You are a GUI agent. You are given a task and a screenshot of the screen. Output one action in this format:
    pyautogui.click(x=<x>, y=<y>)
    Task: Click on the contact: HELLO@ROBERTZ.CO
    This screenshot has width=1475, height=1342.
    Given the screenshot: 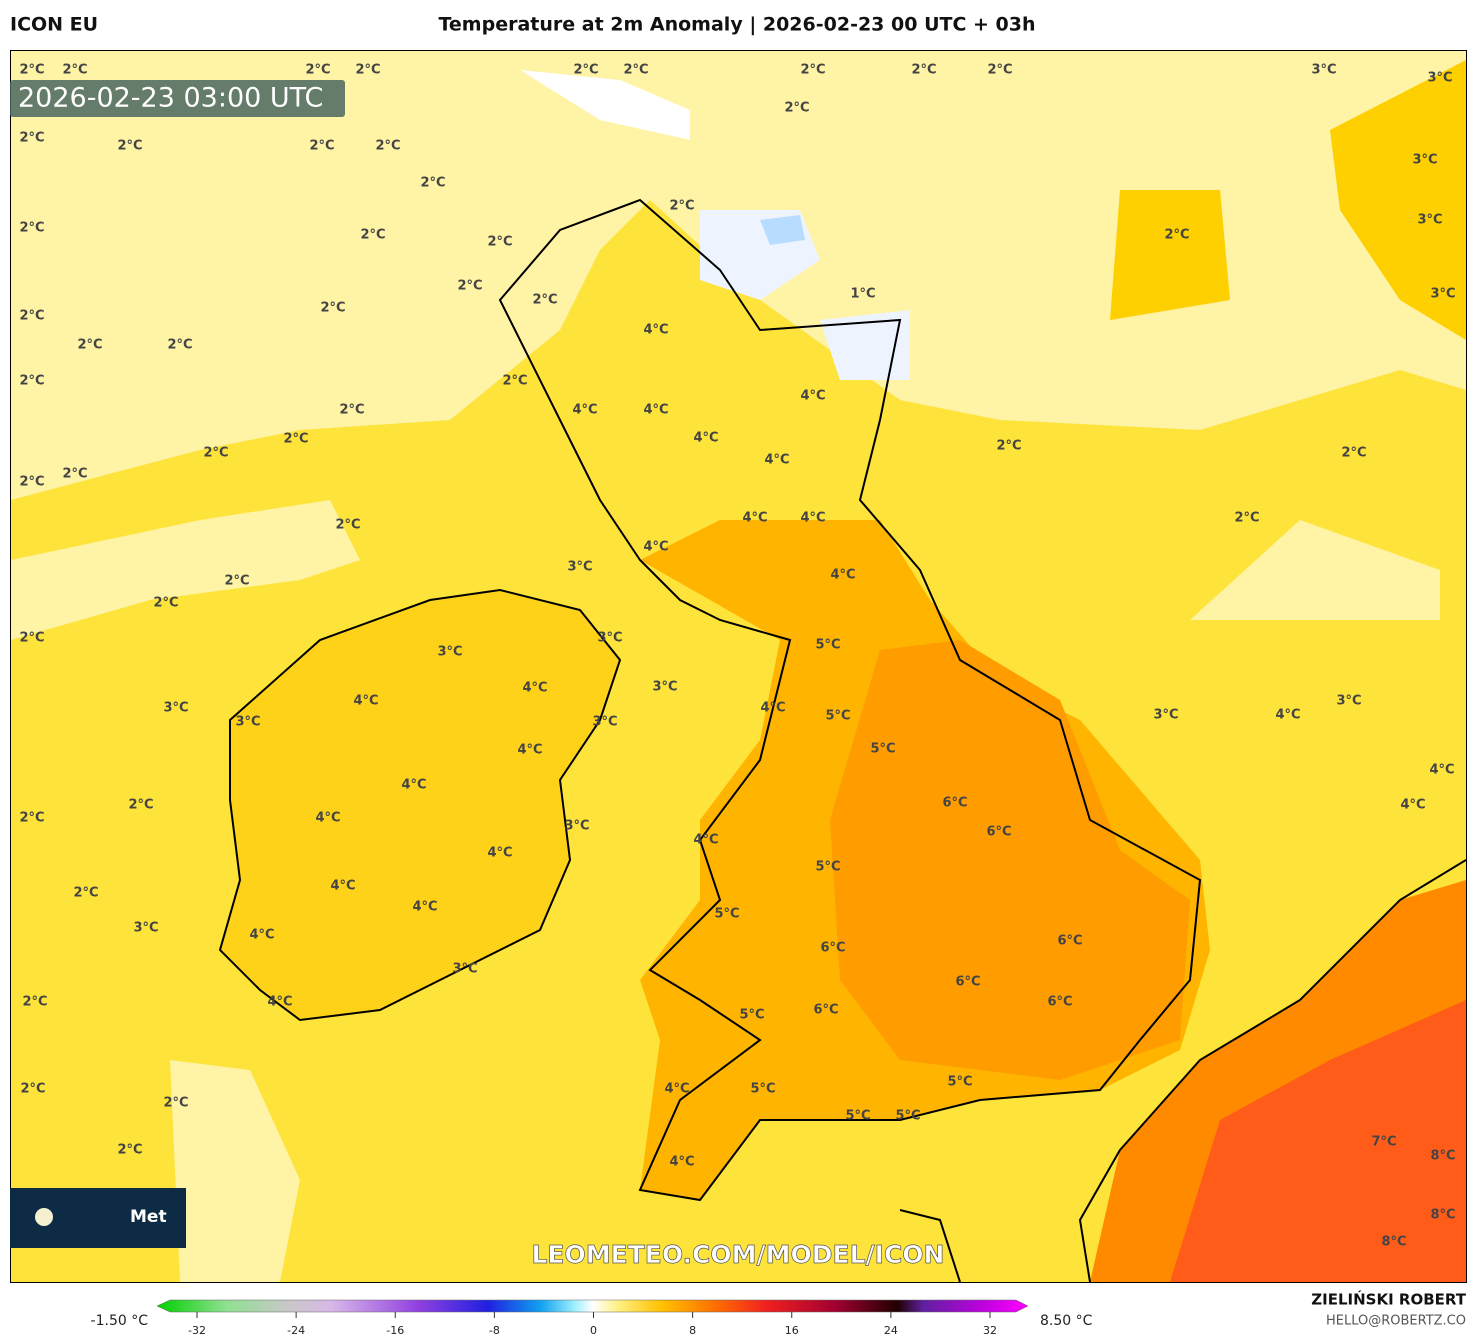 What is the action you would take?
    pyautogui.click(x=1396, y=1321)
    